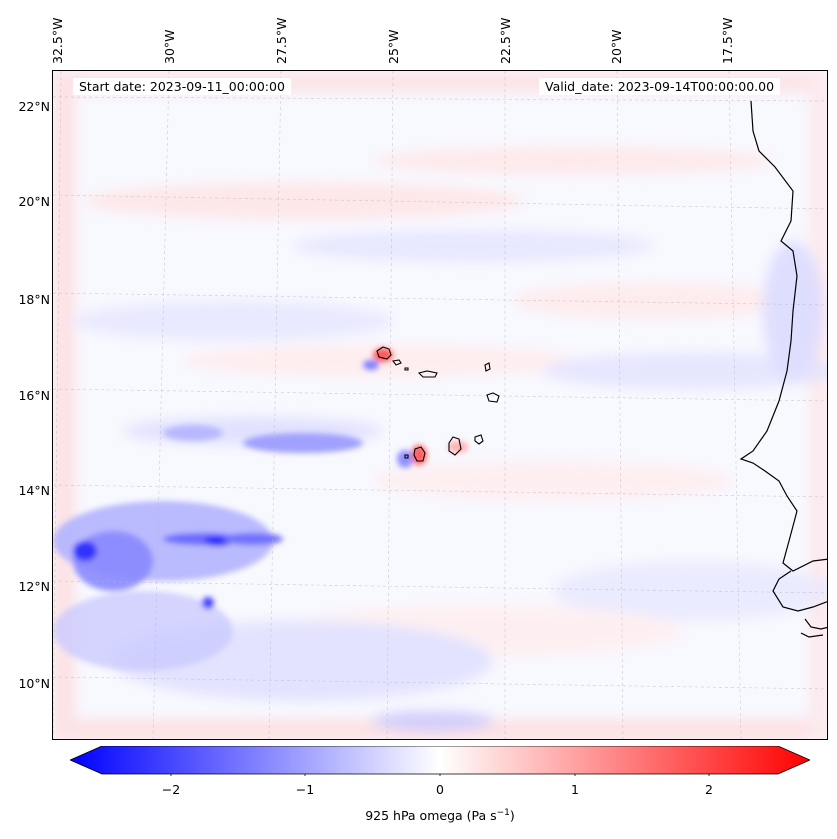  Describe the element at coordinates (34, 299) in the screenshot. I see `lat-label-18n: 18°N` at that location.